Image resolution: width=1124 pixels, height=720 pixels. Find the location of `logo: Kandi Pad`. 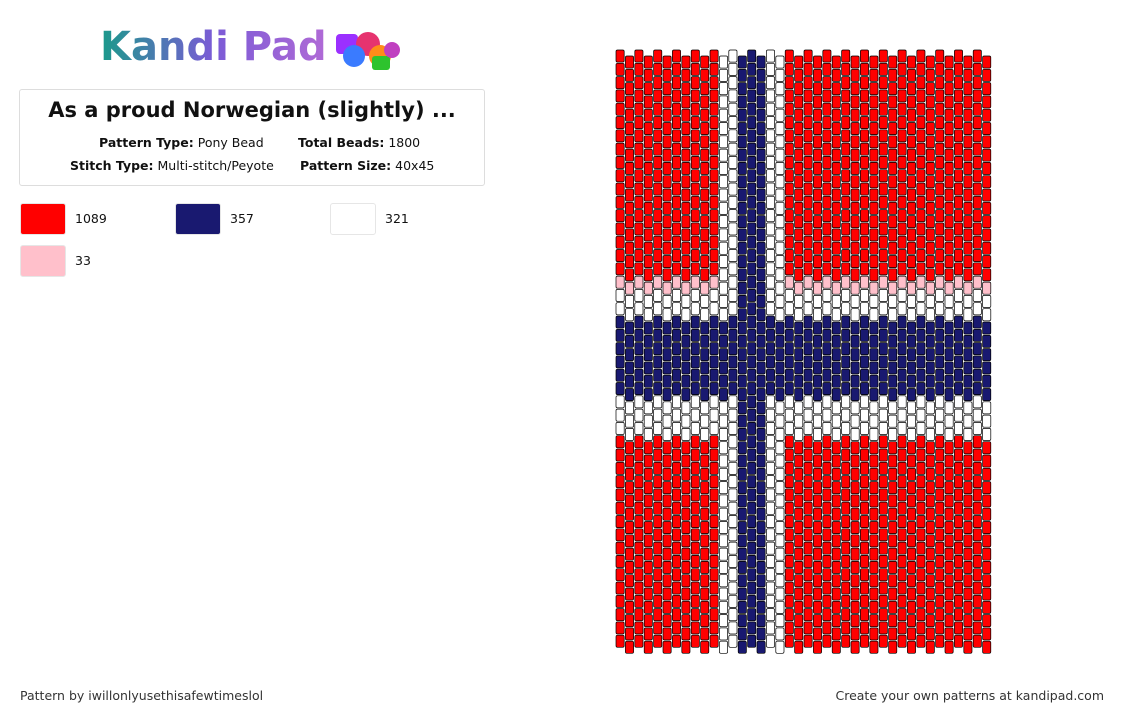

logo: Kandi Pad is located at coordinates (213, 47).